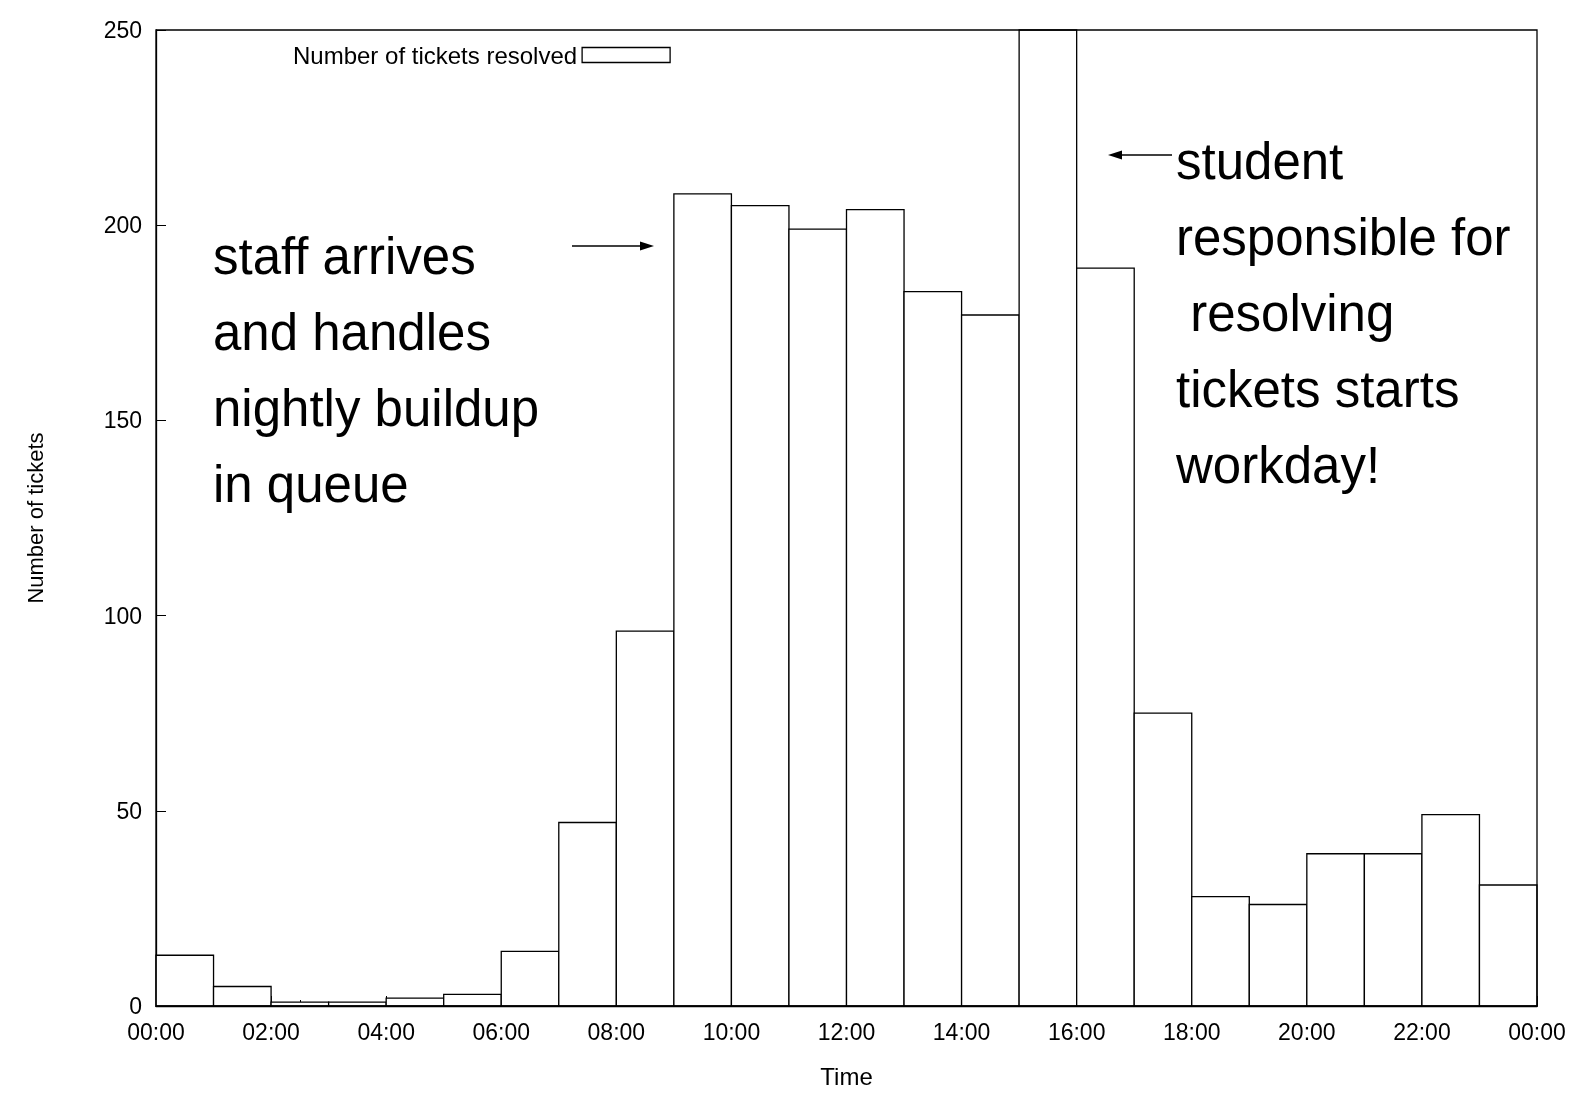 Image resolution: width=1591 pixels, height=1102 pixels. What do you see at coordinates (122, 30) in the screenshot?
I see `y-tick-label: 250` at bounding box center [122, 30].